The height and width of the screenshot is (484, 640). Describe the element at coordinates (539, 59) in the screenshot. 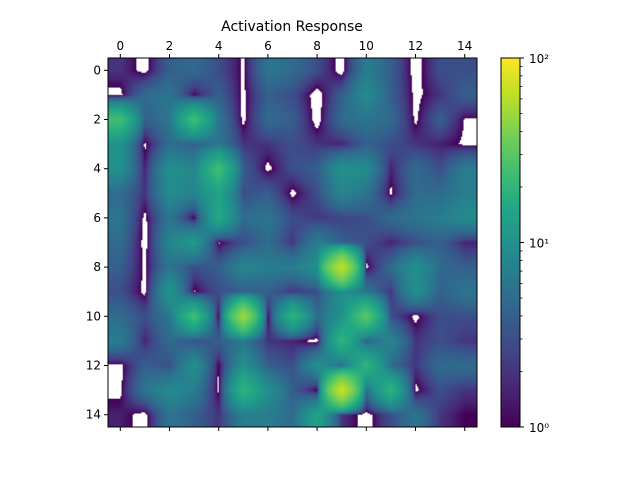

I see `colorbar-tick-label: 10²` at that location.